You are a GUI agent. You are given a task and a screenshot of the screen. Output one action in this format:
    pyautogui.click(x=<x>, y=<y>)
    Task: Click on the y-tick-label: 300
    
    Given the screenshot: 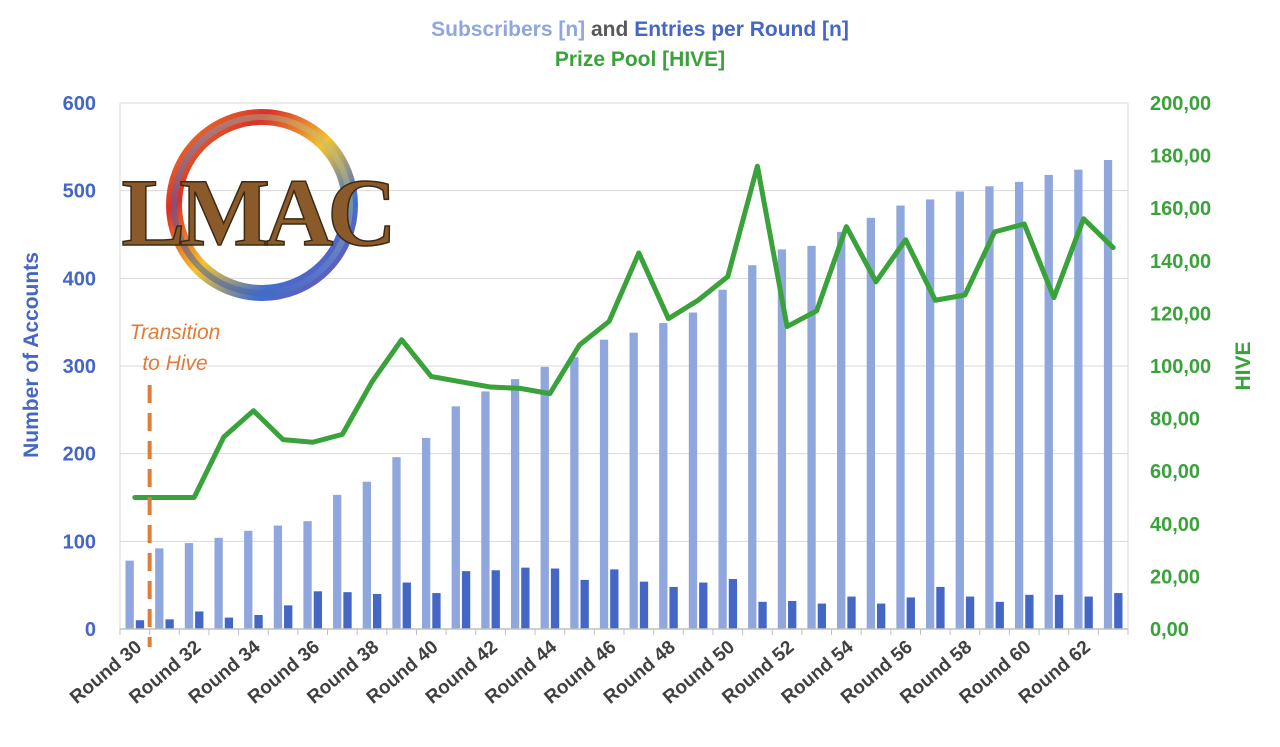 What is the action you would take?
    pyautogui.click(x=79, y=367)
    